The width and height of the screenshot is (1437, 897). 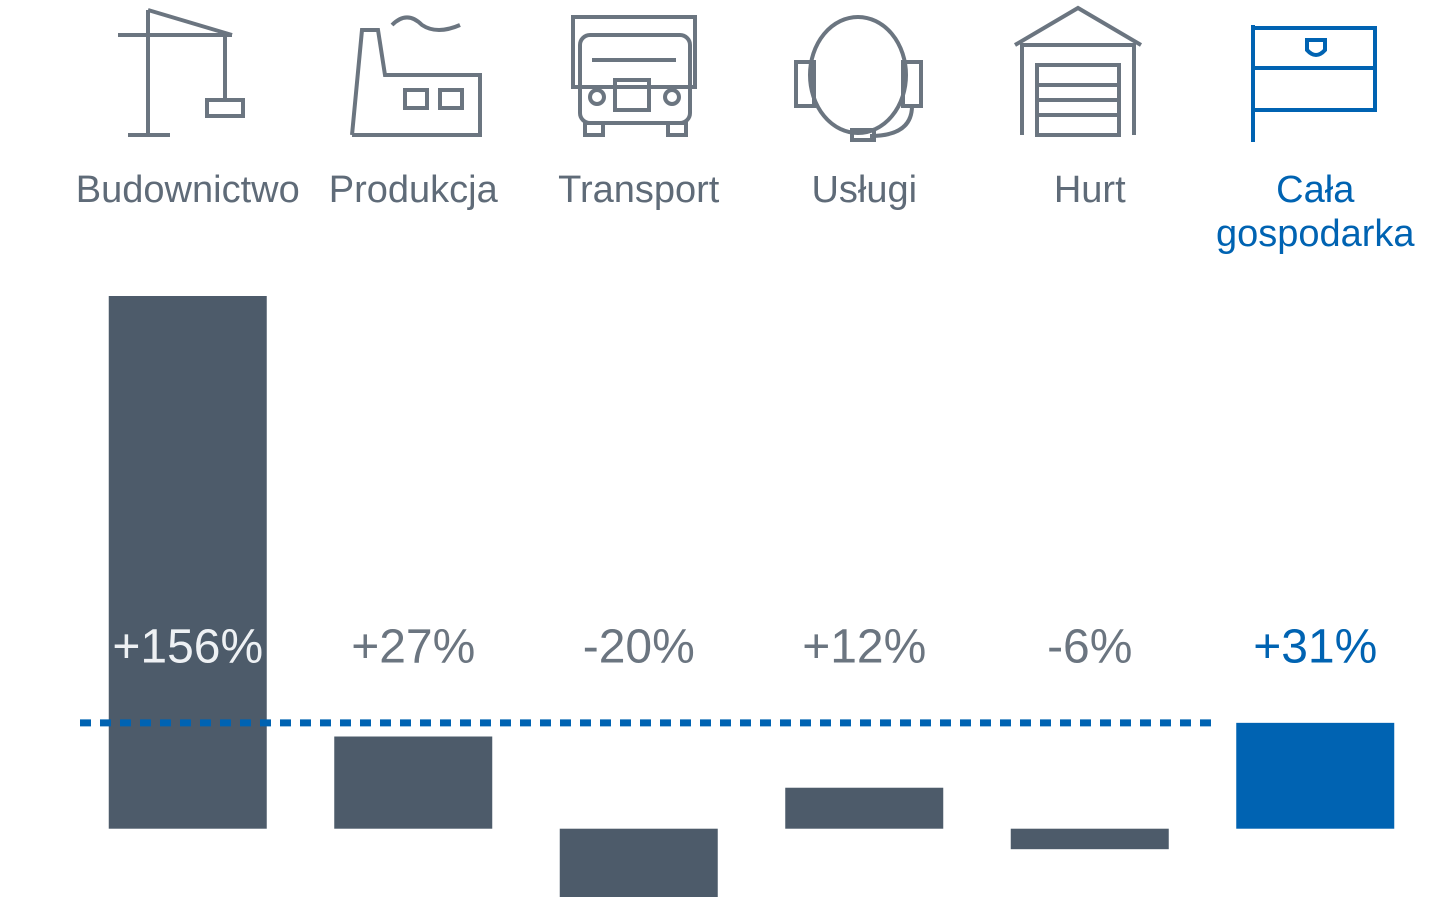 I want to click on value-label: +27%, so click(x=413, y=647).